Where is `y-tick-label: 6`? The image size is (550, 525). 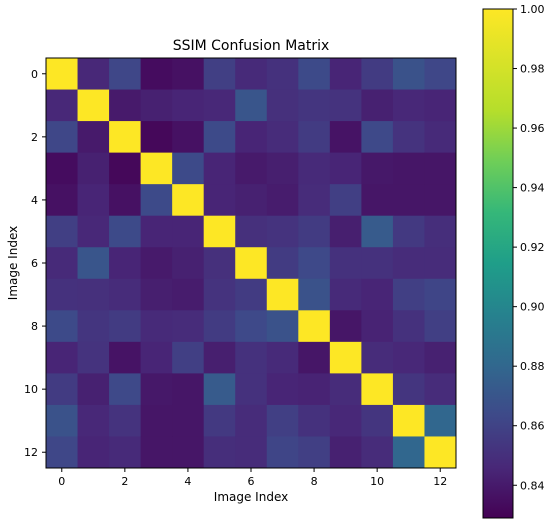 y-tick-label: 6 is located at coordinates (34, 263).